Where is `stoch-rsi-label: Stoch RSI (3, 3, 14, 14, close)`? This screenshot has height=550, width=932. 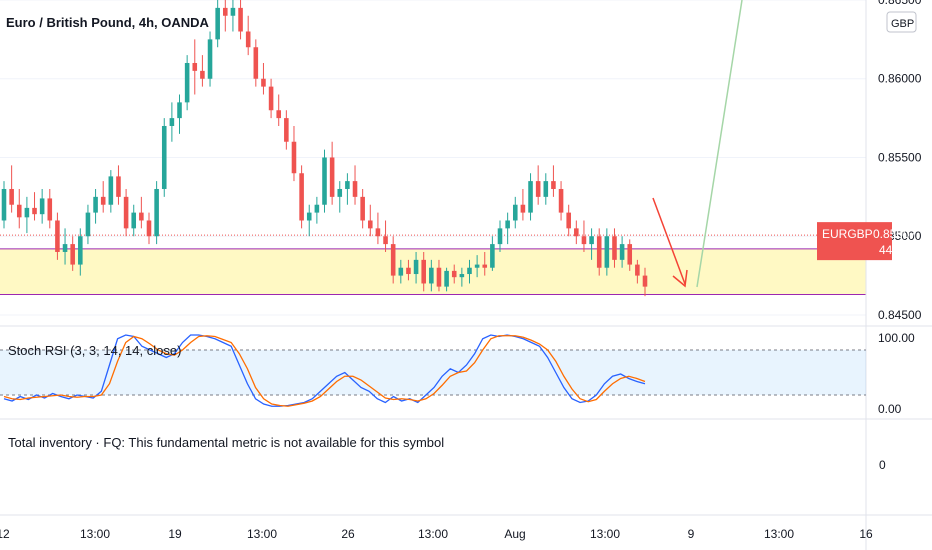 stoch-rsi-label: Stoch RSI (3, 3, 14, 14, close) is located at coordinates (94, 350).